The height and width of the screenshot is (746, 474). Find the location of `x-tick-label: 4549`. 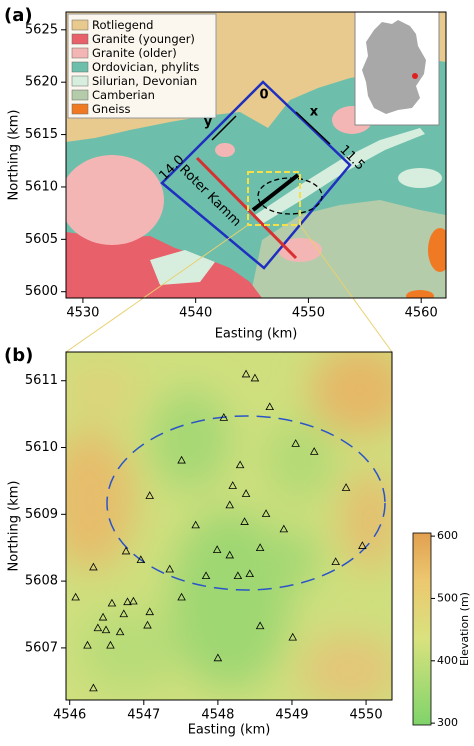

x-tick-label: 4549 is located at coordinates (291, 715).